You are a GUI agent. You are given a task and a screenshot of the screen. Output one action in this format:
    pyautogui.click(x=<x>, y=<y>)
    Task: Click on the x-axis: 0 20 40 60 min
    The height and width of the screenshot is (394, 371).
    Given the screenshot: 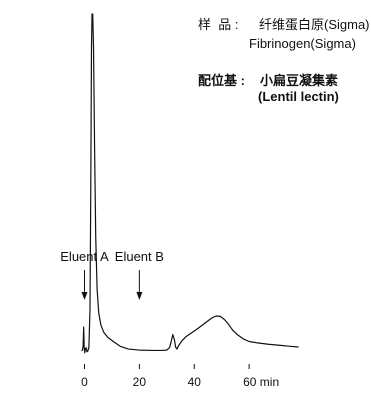 What is the action you would take?
    pyautogui.click(x=180, y=376)
    